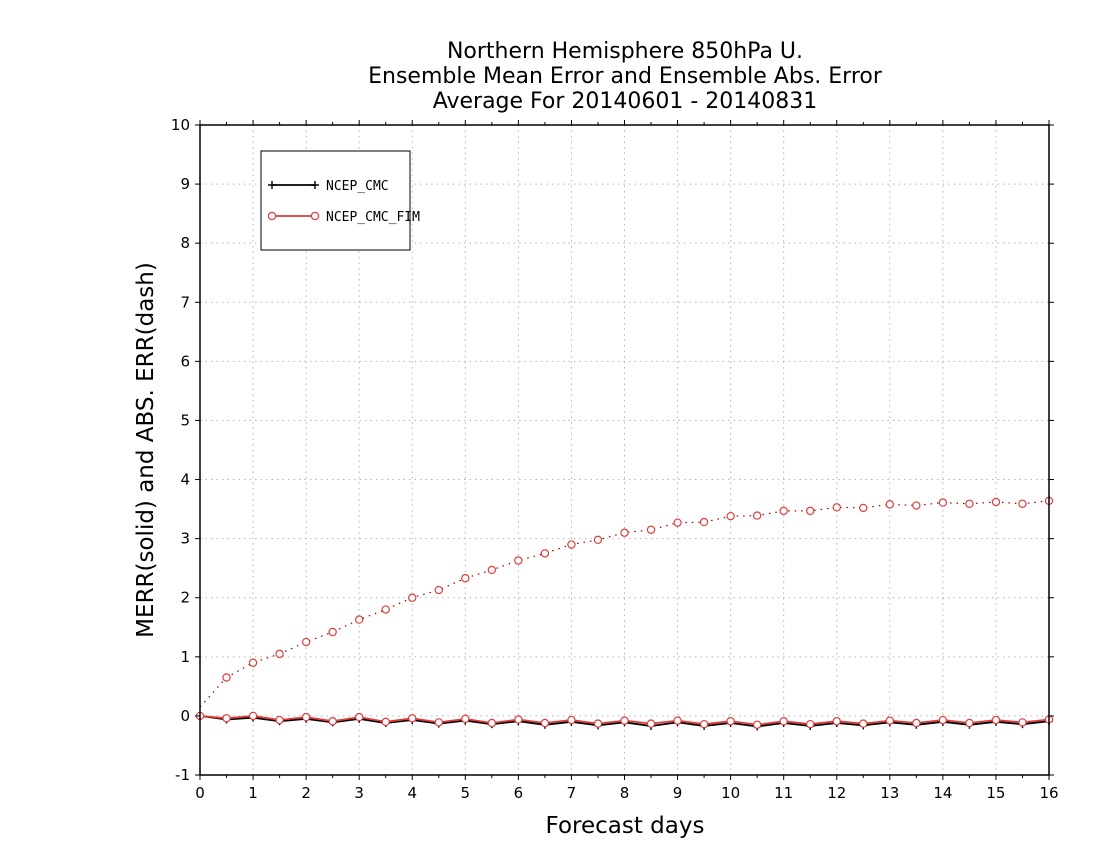 The width and height of the screenshot is (1100, 855). I want to click on y-tick-label: 3, so click(185, 539).